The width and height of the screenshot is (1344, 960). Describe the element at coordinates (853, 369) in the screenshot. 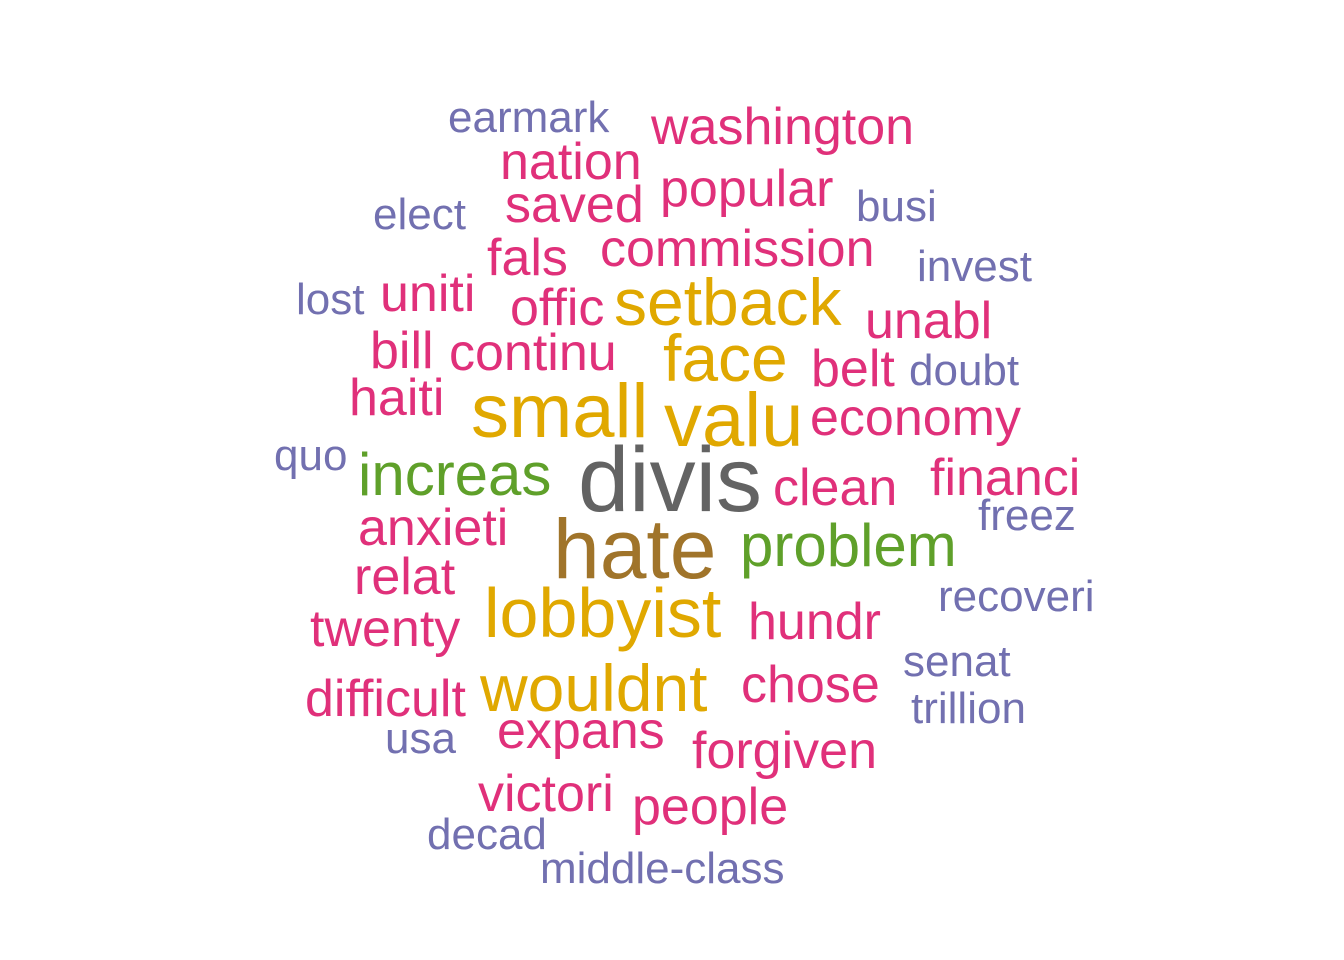

I see `word-belt: belt` at that location.